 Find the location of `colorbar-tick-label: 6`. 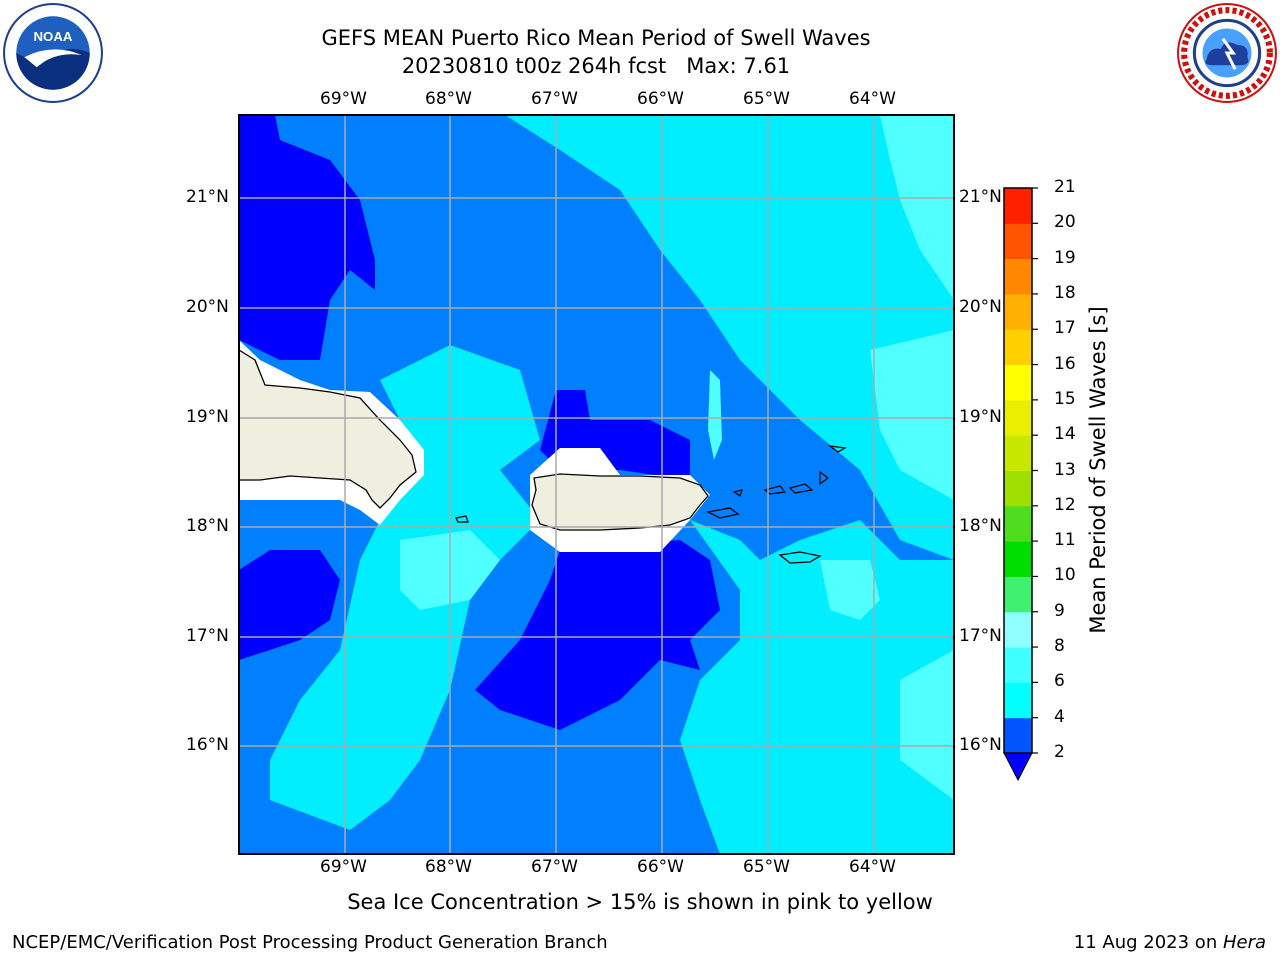

colorbar-tick-label: 6 is located at coordinates (1059, 681).